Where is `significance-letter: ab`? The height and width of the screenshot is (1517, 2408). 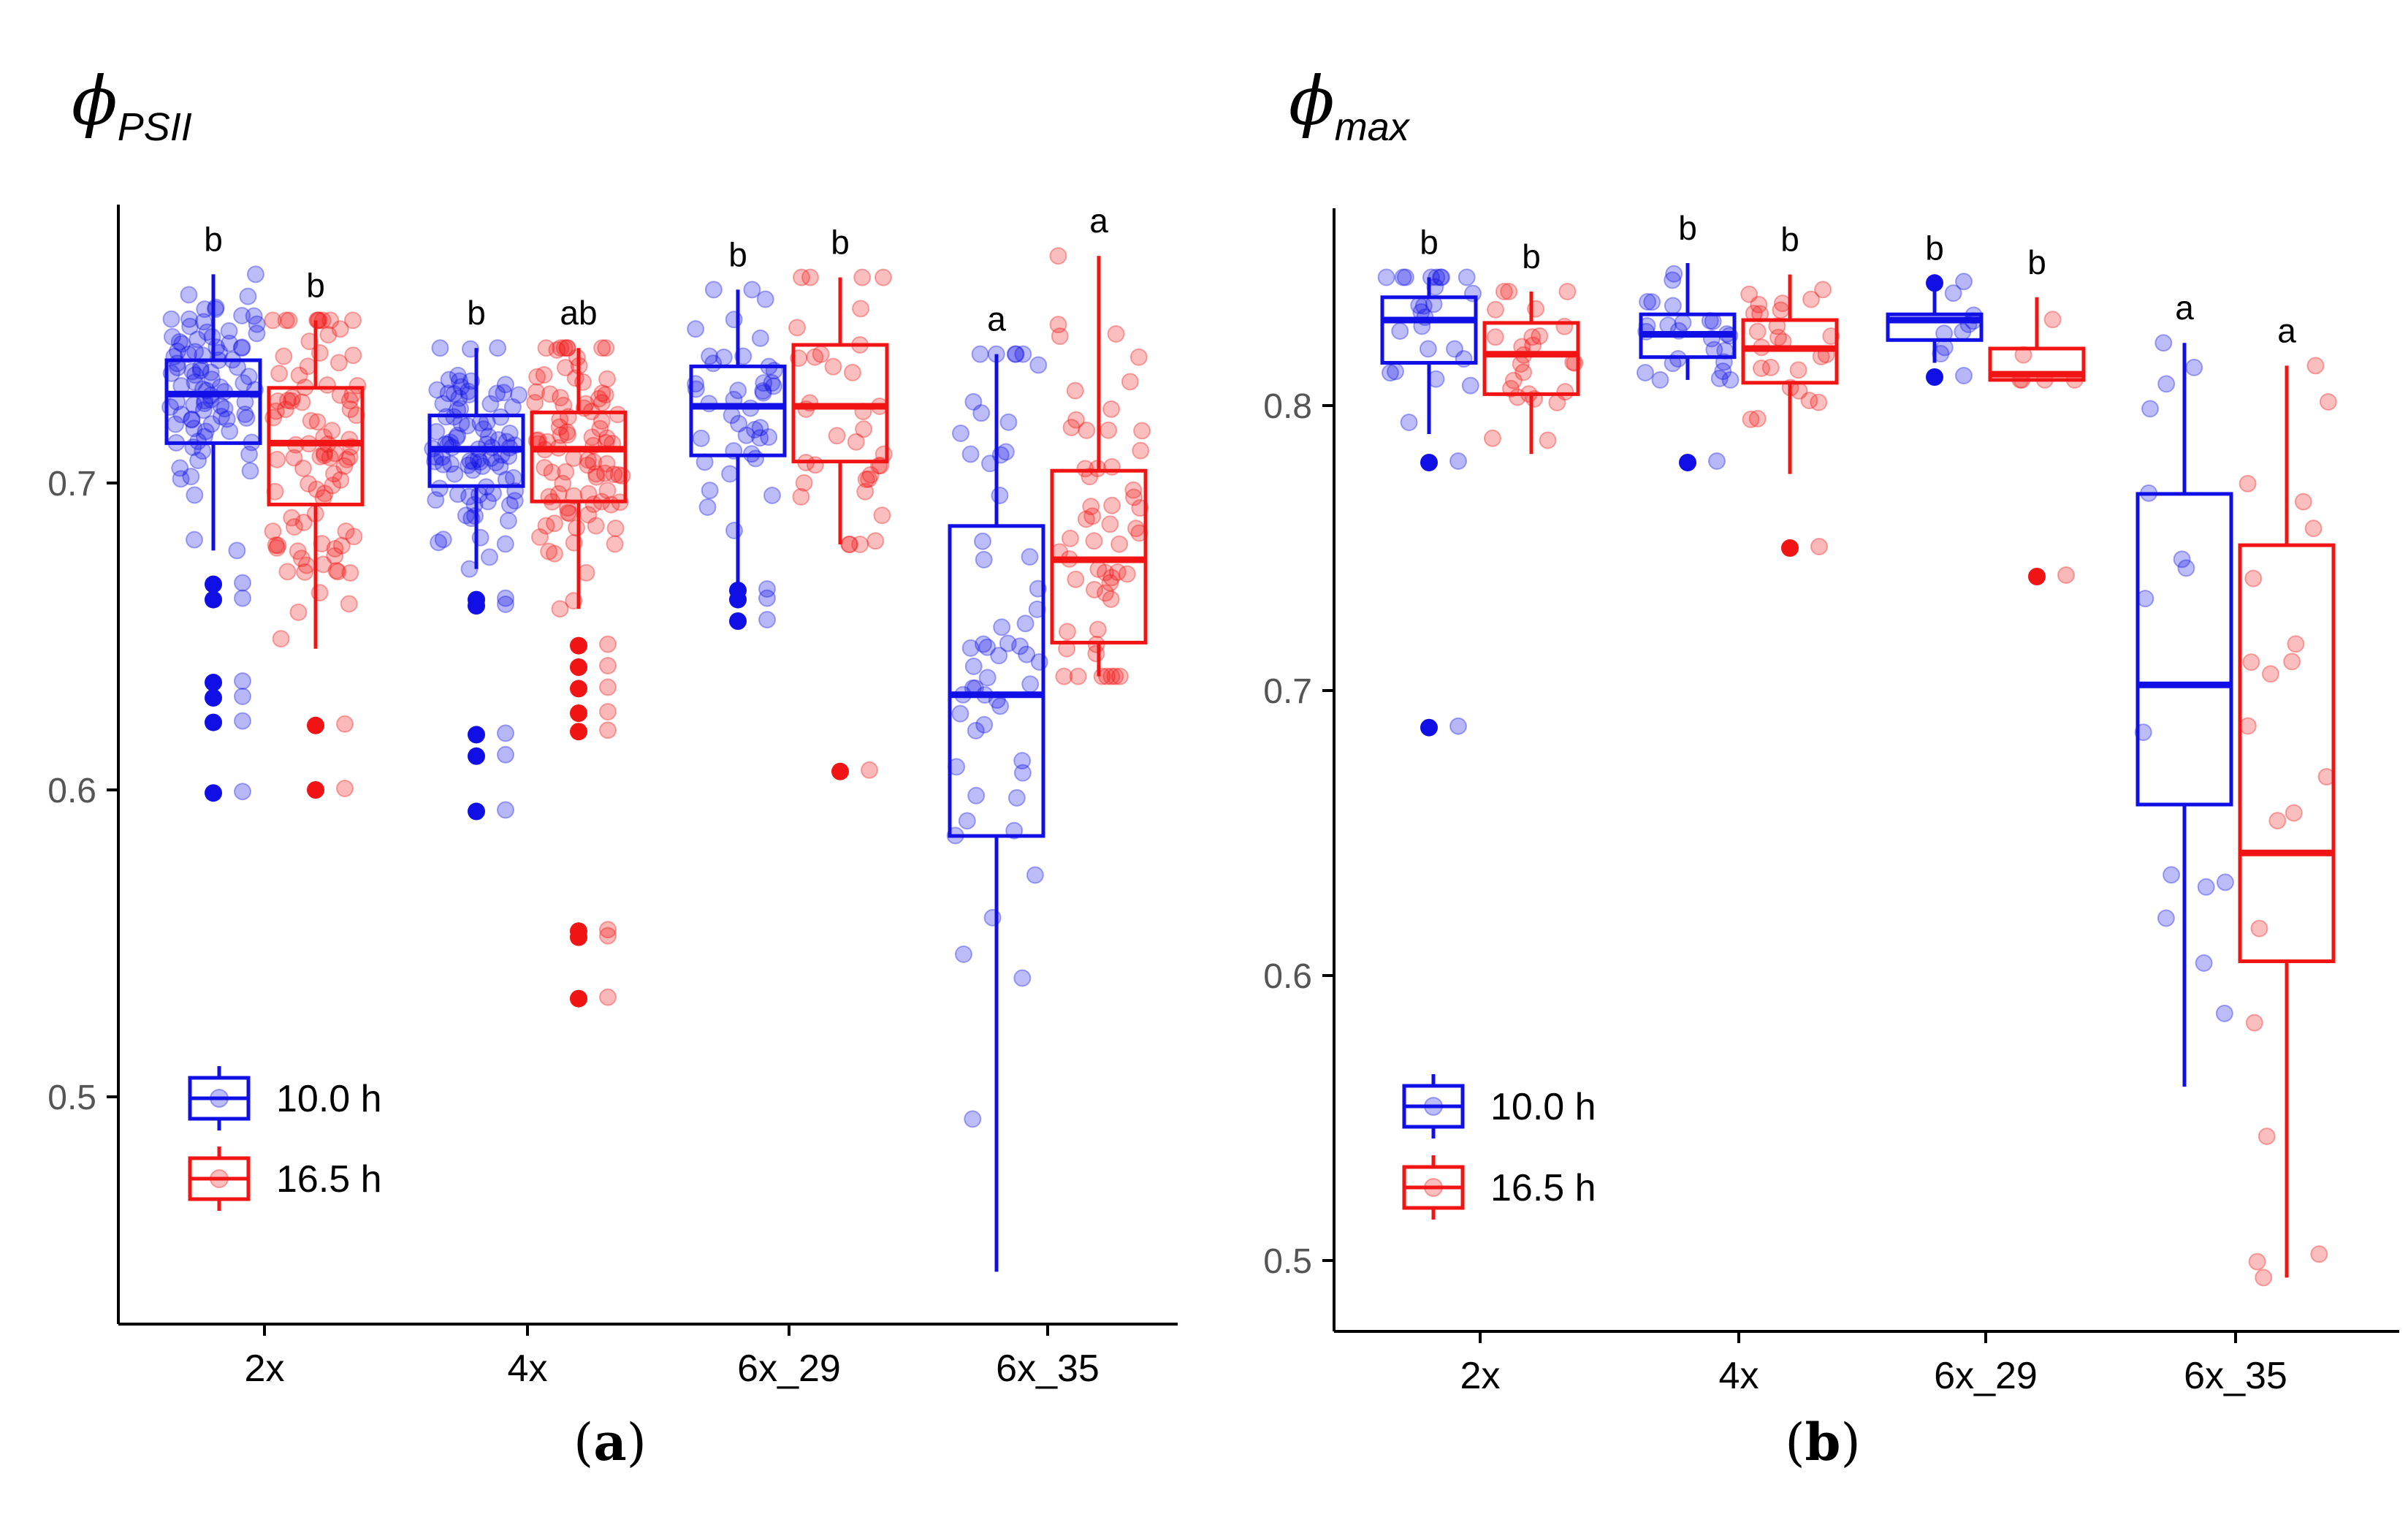
significance-letter: ab is located at coordinates (578, 313).